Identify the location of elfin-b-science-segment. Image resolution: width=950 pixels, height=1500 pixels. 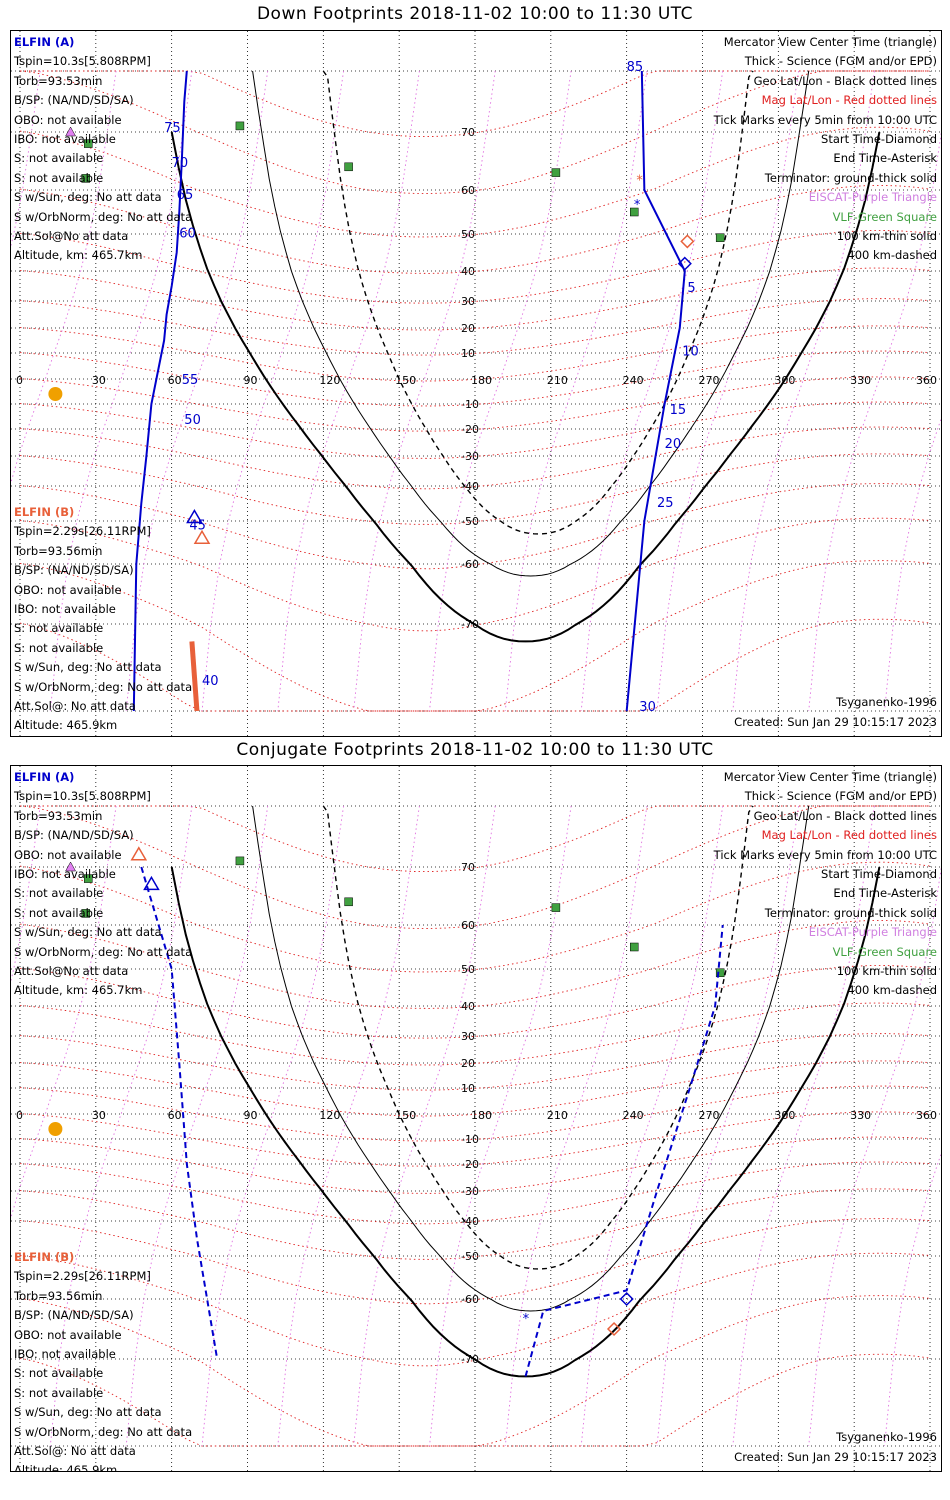
(194, 676).